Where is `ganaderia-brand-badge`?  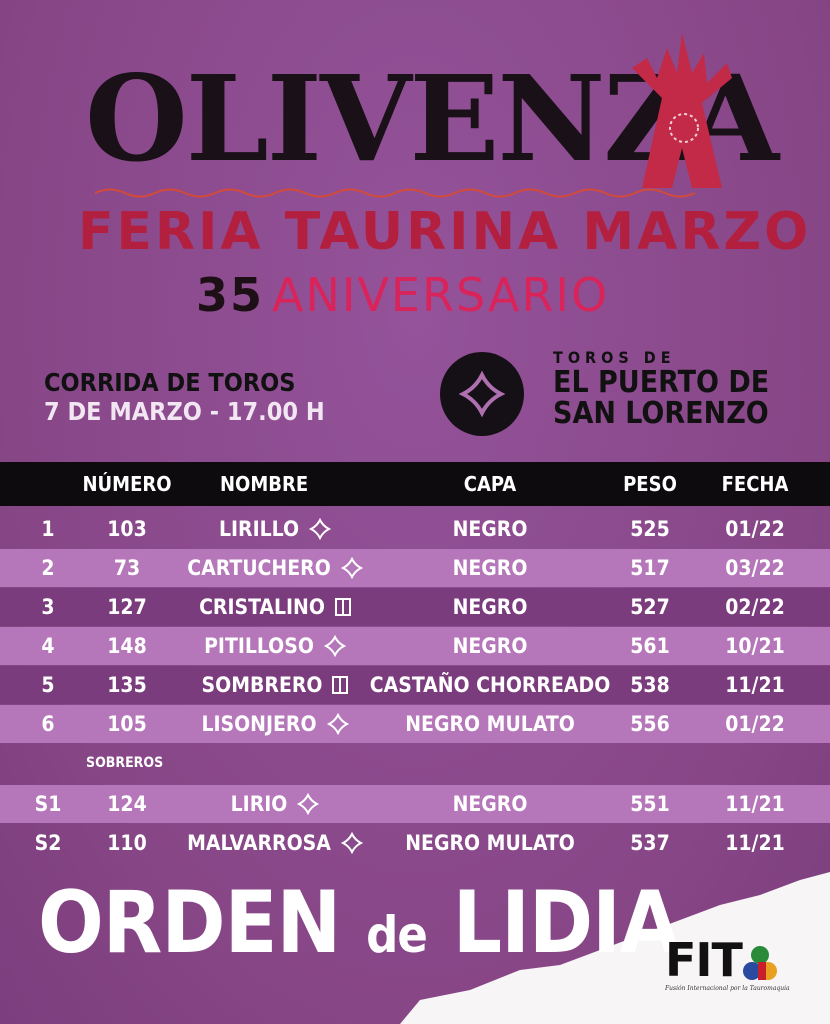 ganaderia-brand-badge is located at coordinates (482, 394).